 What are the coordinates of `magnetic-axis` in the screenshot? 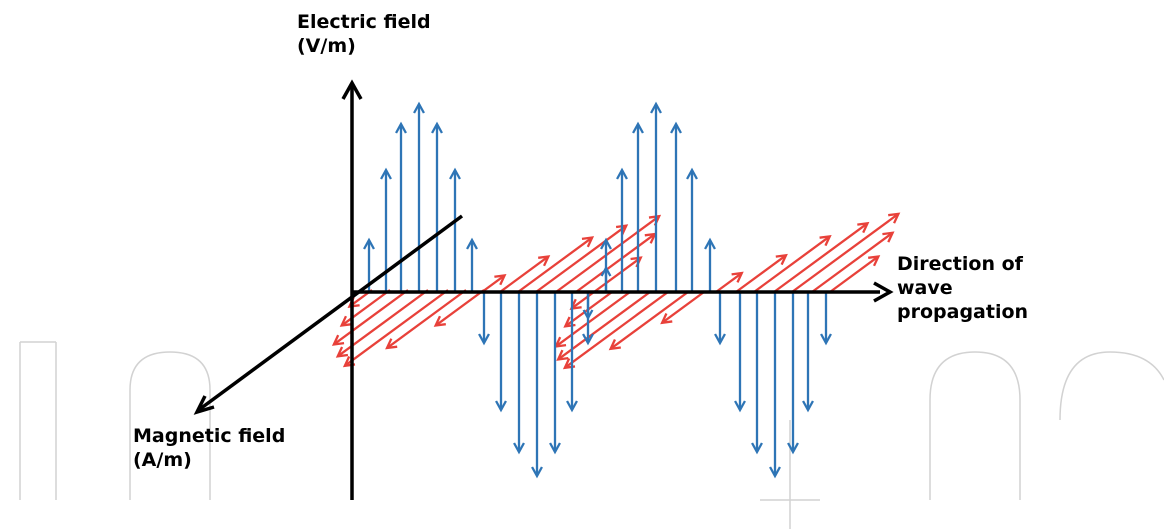 It's located at (331, 312).